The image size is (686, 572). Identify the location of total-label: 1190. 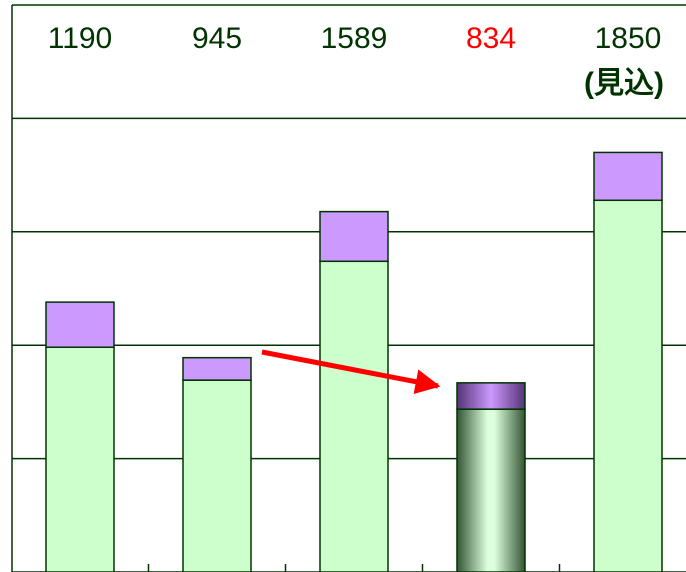
(80, 38).